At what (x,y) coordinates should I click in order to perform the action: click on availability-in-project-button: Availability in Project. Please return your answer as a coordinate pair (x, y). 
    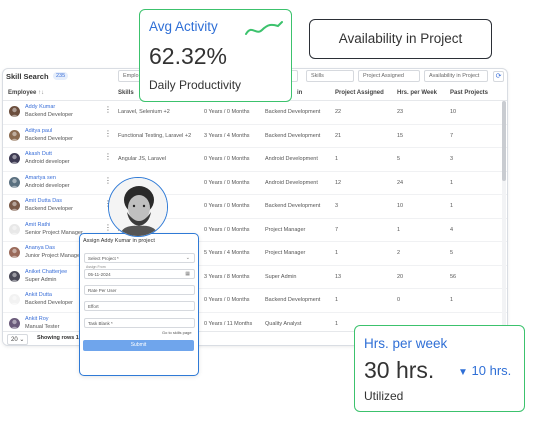
    Looking at the image, I should click on (400, 39).